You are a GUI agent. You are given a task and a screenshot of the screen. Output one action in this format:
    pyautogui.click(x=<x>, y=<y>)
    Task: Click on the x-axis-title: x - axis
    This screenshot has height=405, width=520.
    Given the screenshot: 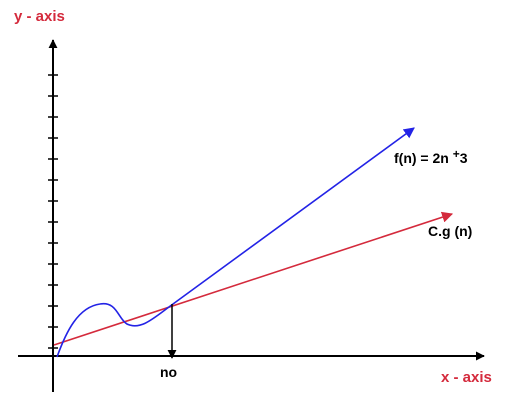 What is the action you would take?
    pyautogui.click(x=466, y=377)
    